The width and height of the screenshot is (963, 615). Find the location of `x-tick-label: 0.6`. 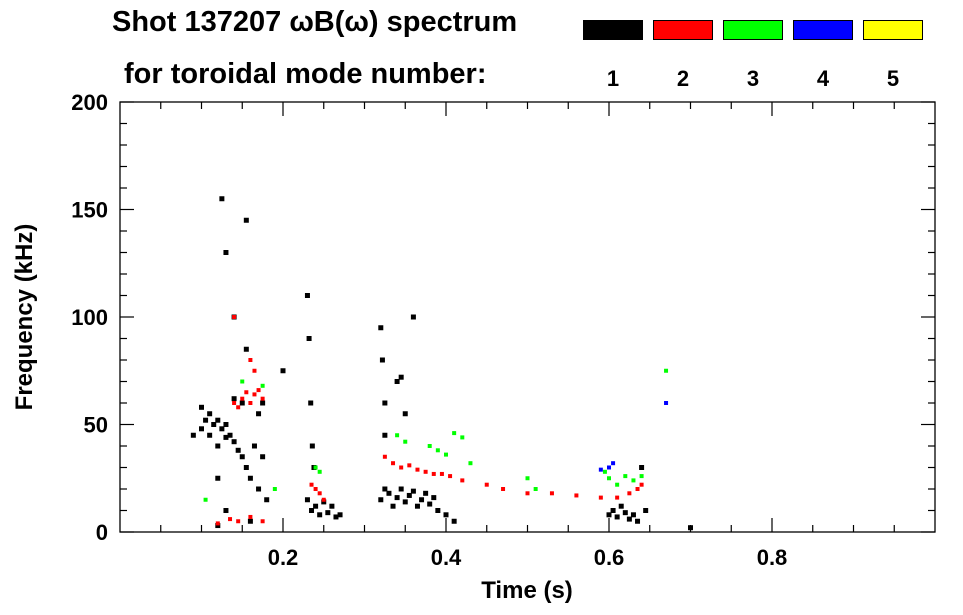

x-tick-label: 0.6 is located at coordinates (609, 557).